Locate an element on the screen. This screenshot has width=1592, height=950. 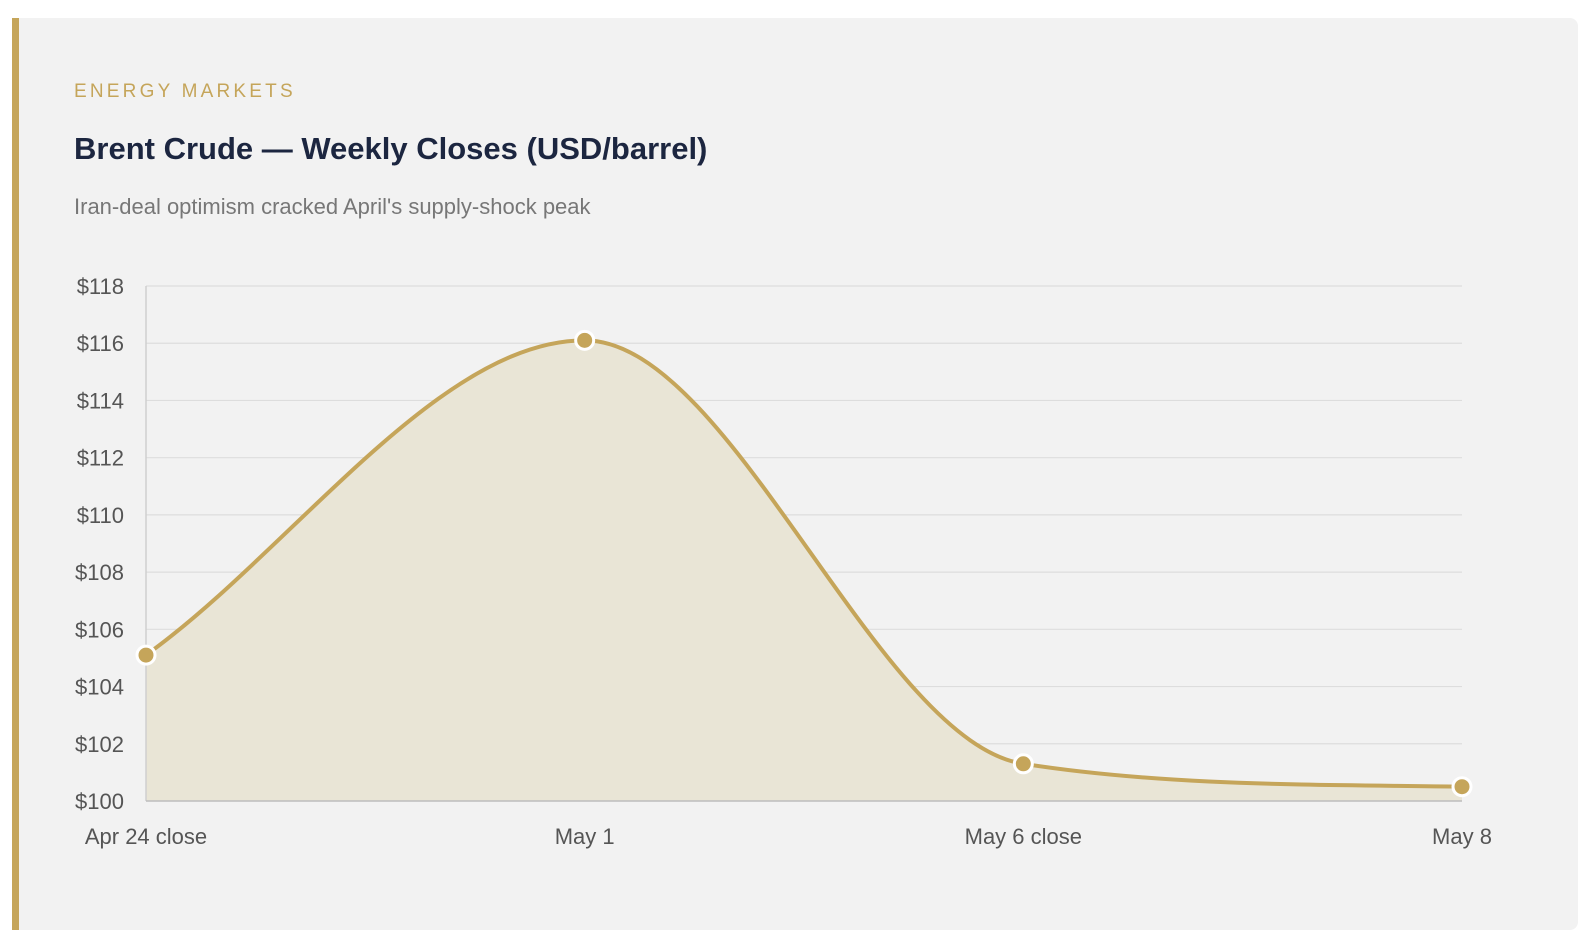
y-tick-label: $102 is located at coordinates (99, 744).